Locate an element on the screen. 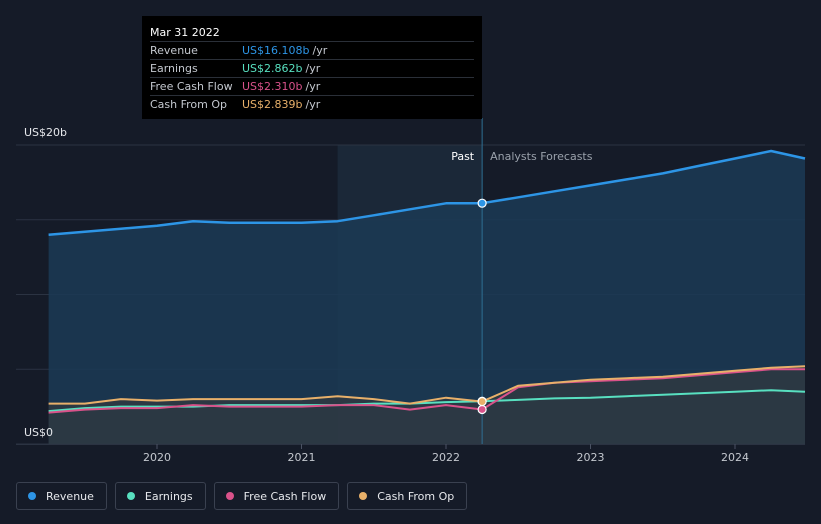 This screenshot has width=821, height=524. tooltip-date: Mar 31 2022 is located at coordinates (312, 33).